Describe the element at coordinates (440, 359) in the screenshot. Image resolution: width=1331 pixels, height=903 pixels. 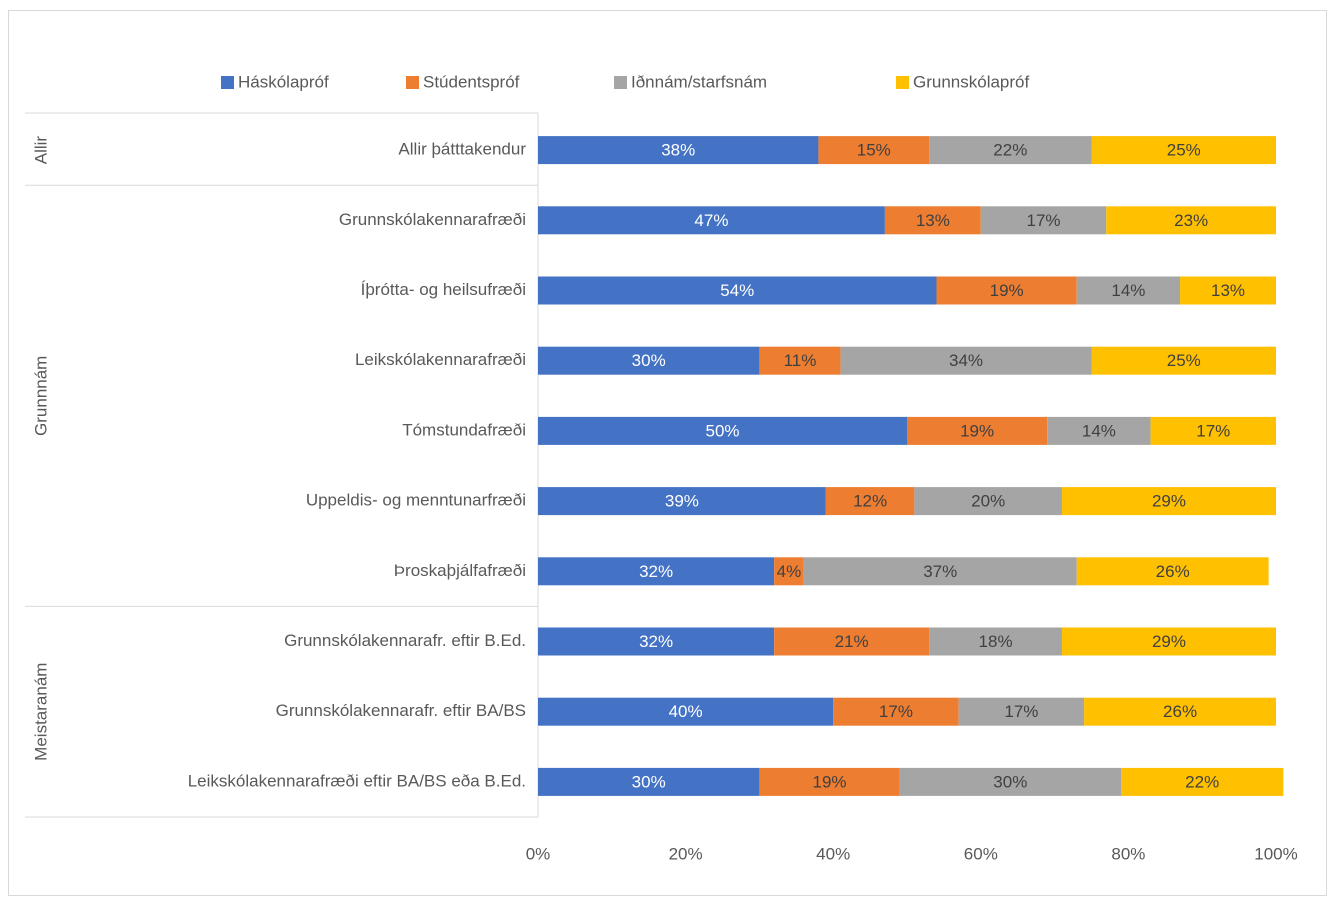
I see `y-tick-label: Leikskólakennarafræði` at that location.